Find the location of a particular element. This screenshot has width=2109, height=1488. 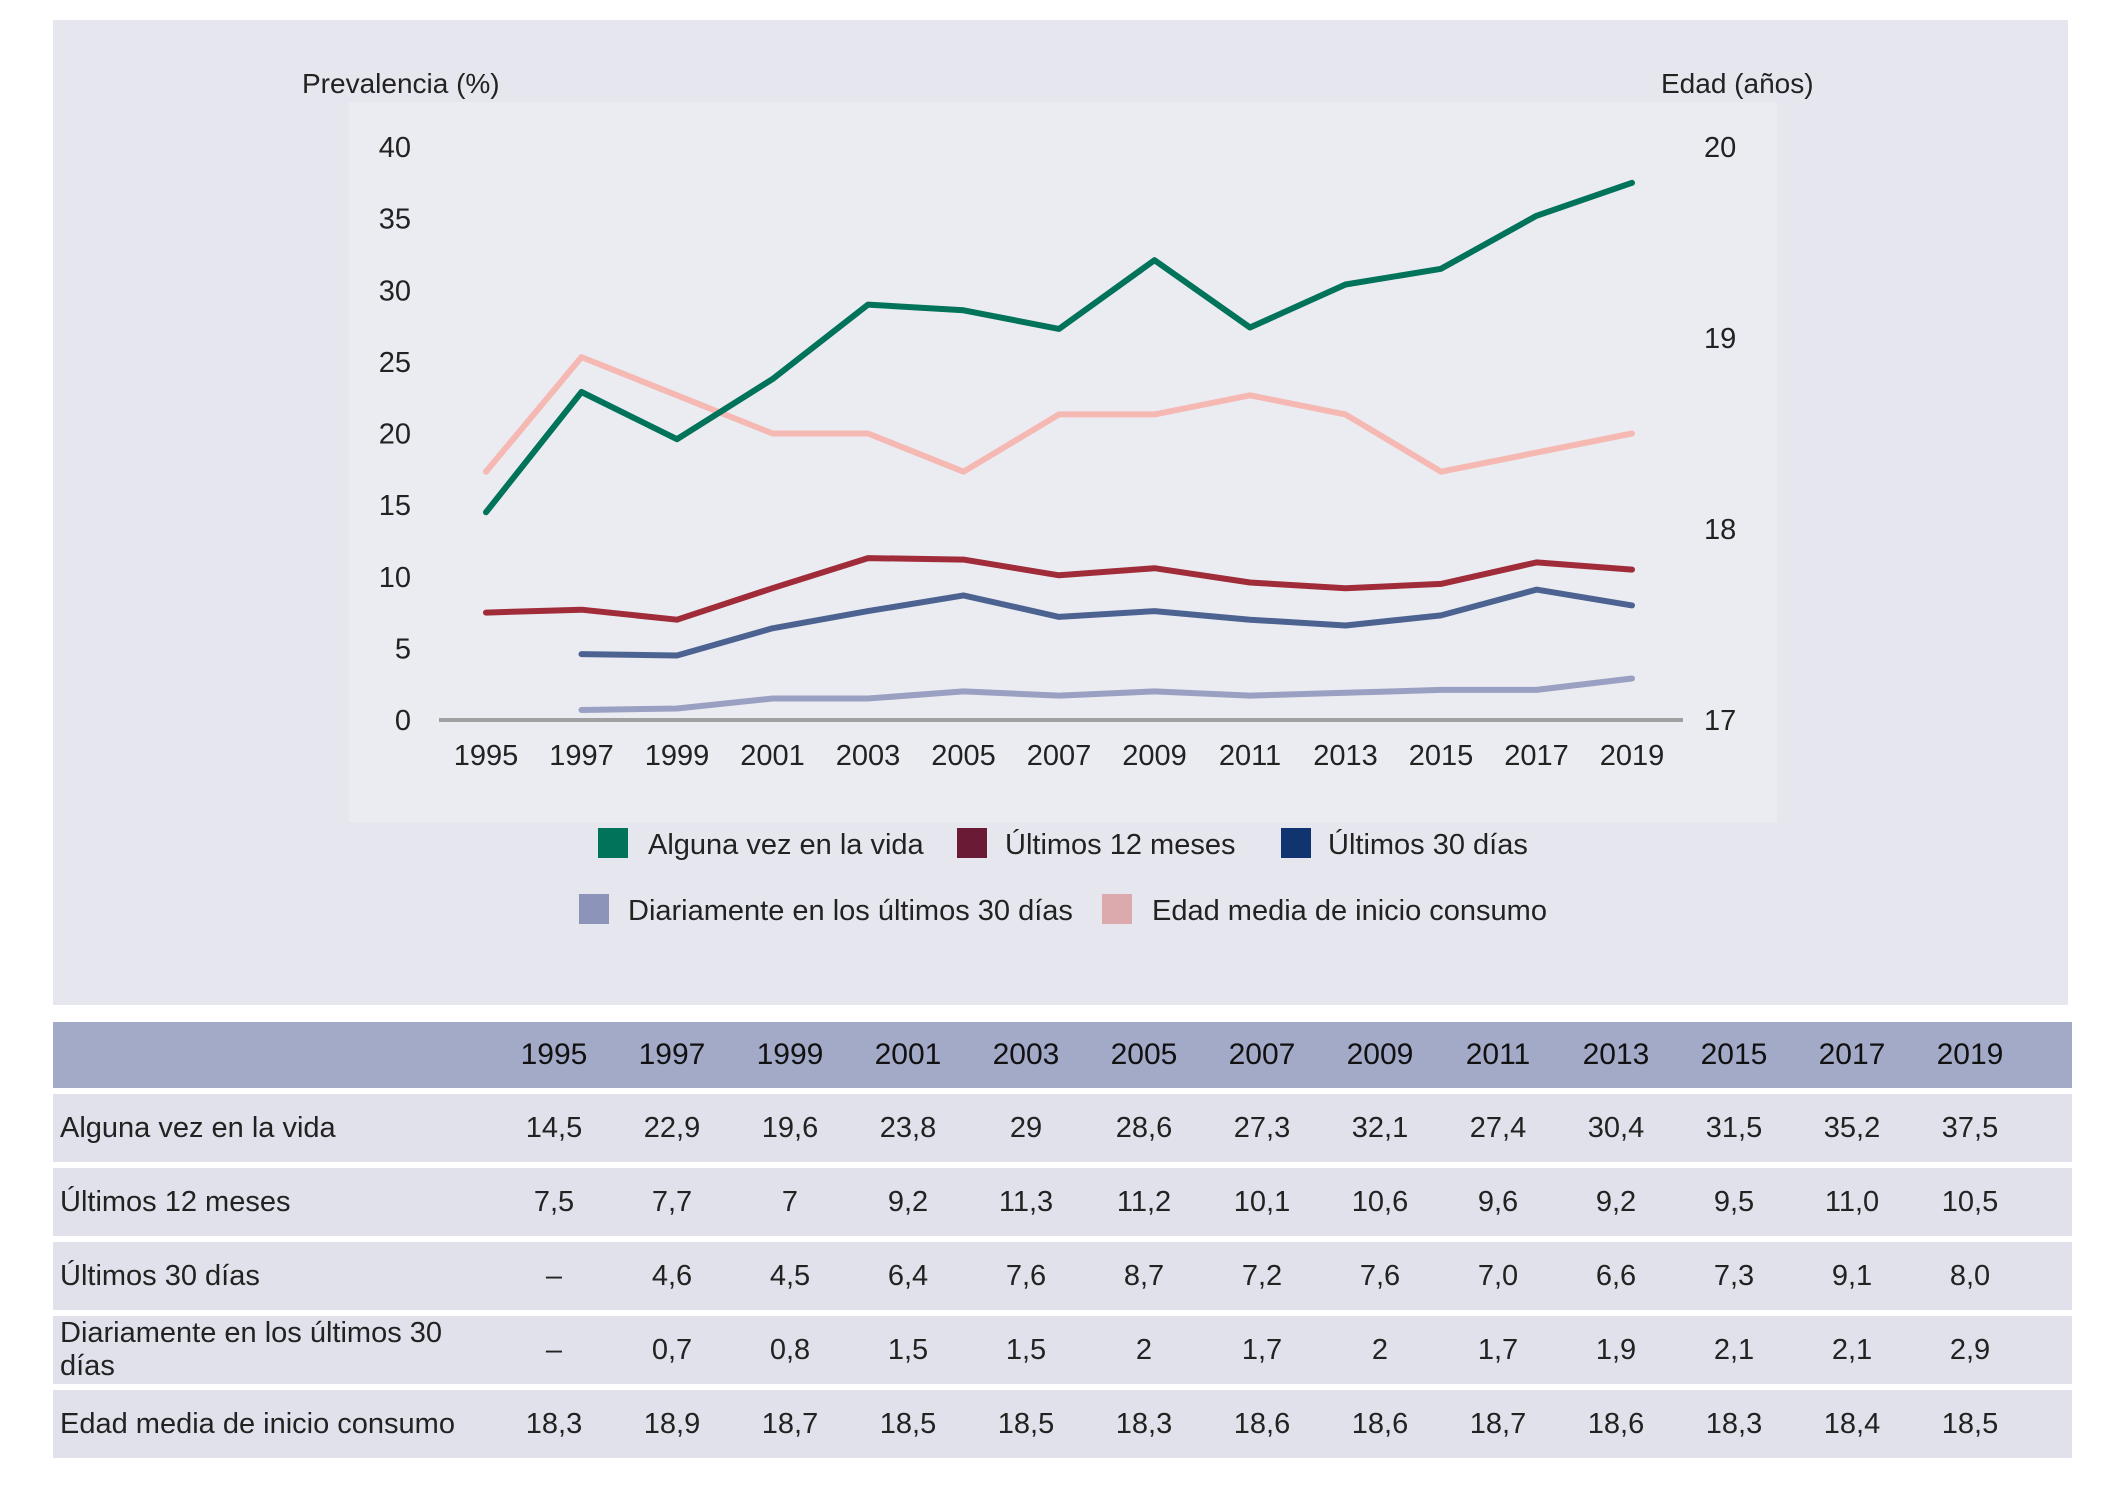

table-cell: 1,5 is located at coordinates (908, 1350).